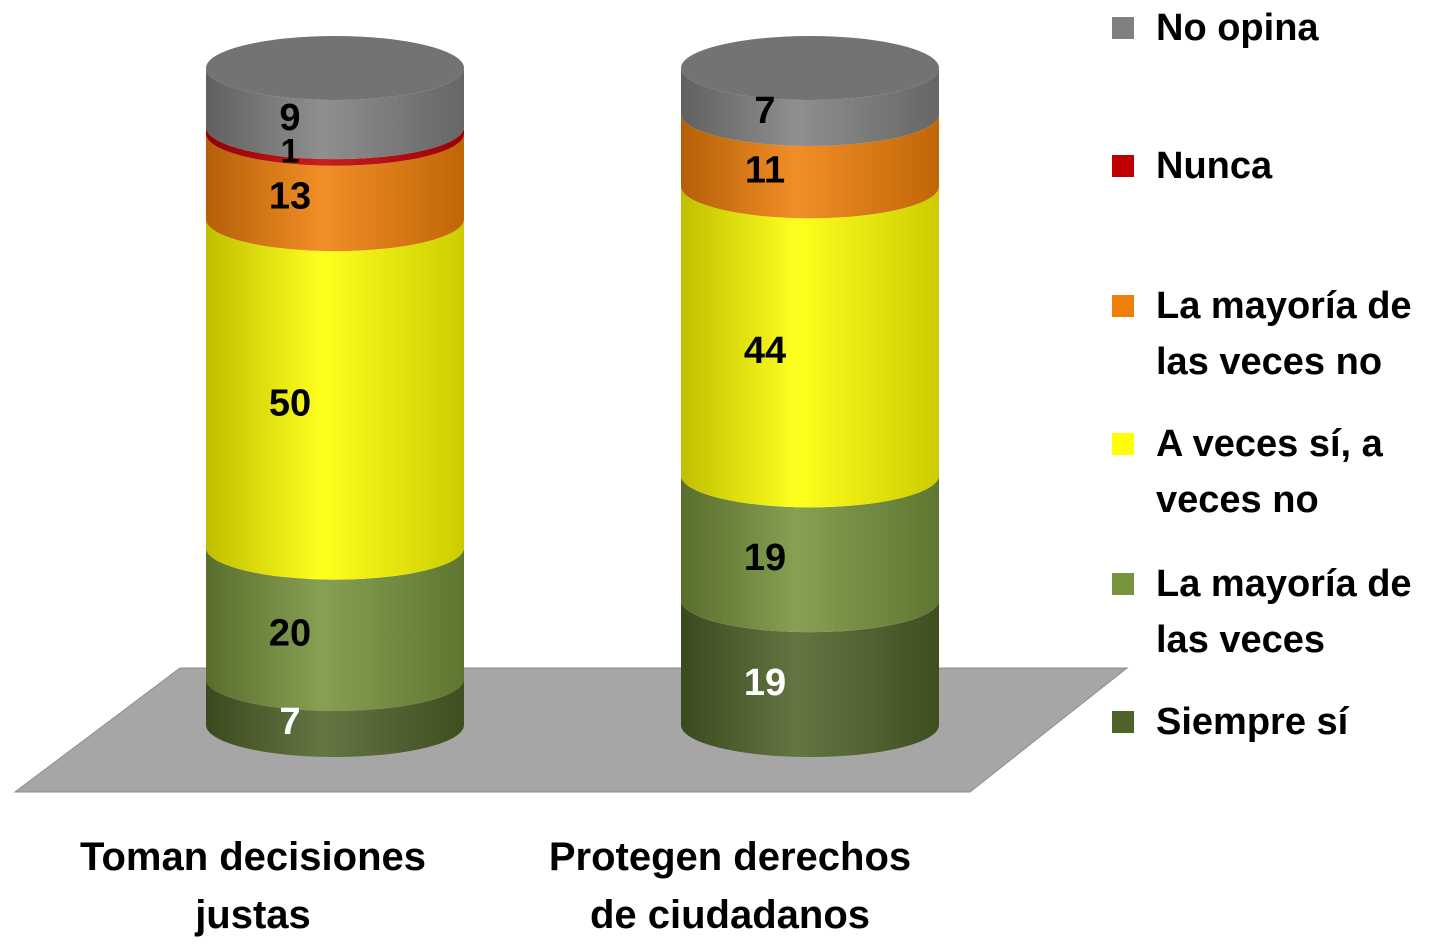  Describe the element at coordinates (730, 886) in the screenshot. I see `category-label-2: Protegen derechos de ciudadanos` at that location.